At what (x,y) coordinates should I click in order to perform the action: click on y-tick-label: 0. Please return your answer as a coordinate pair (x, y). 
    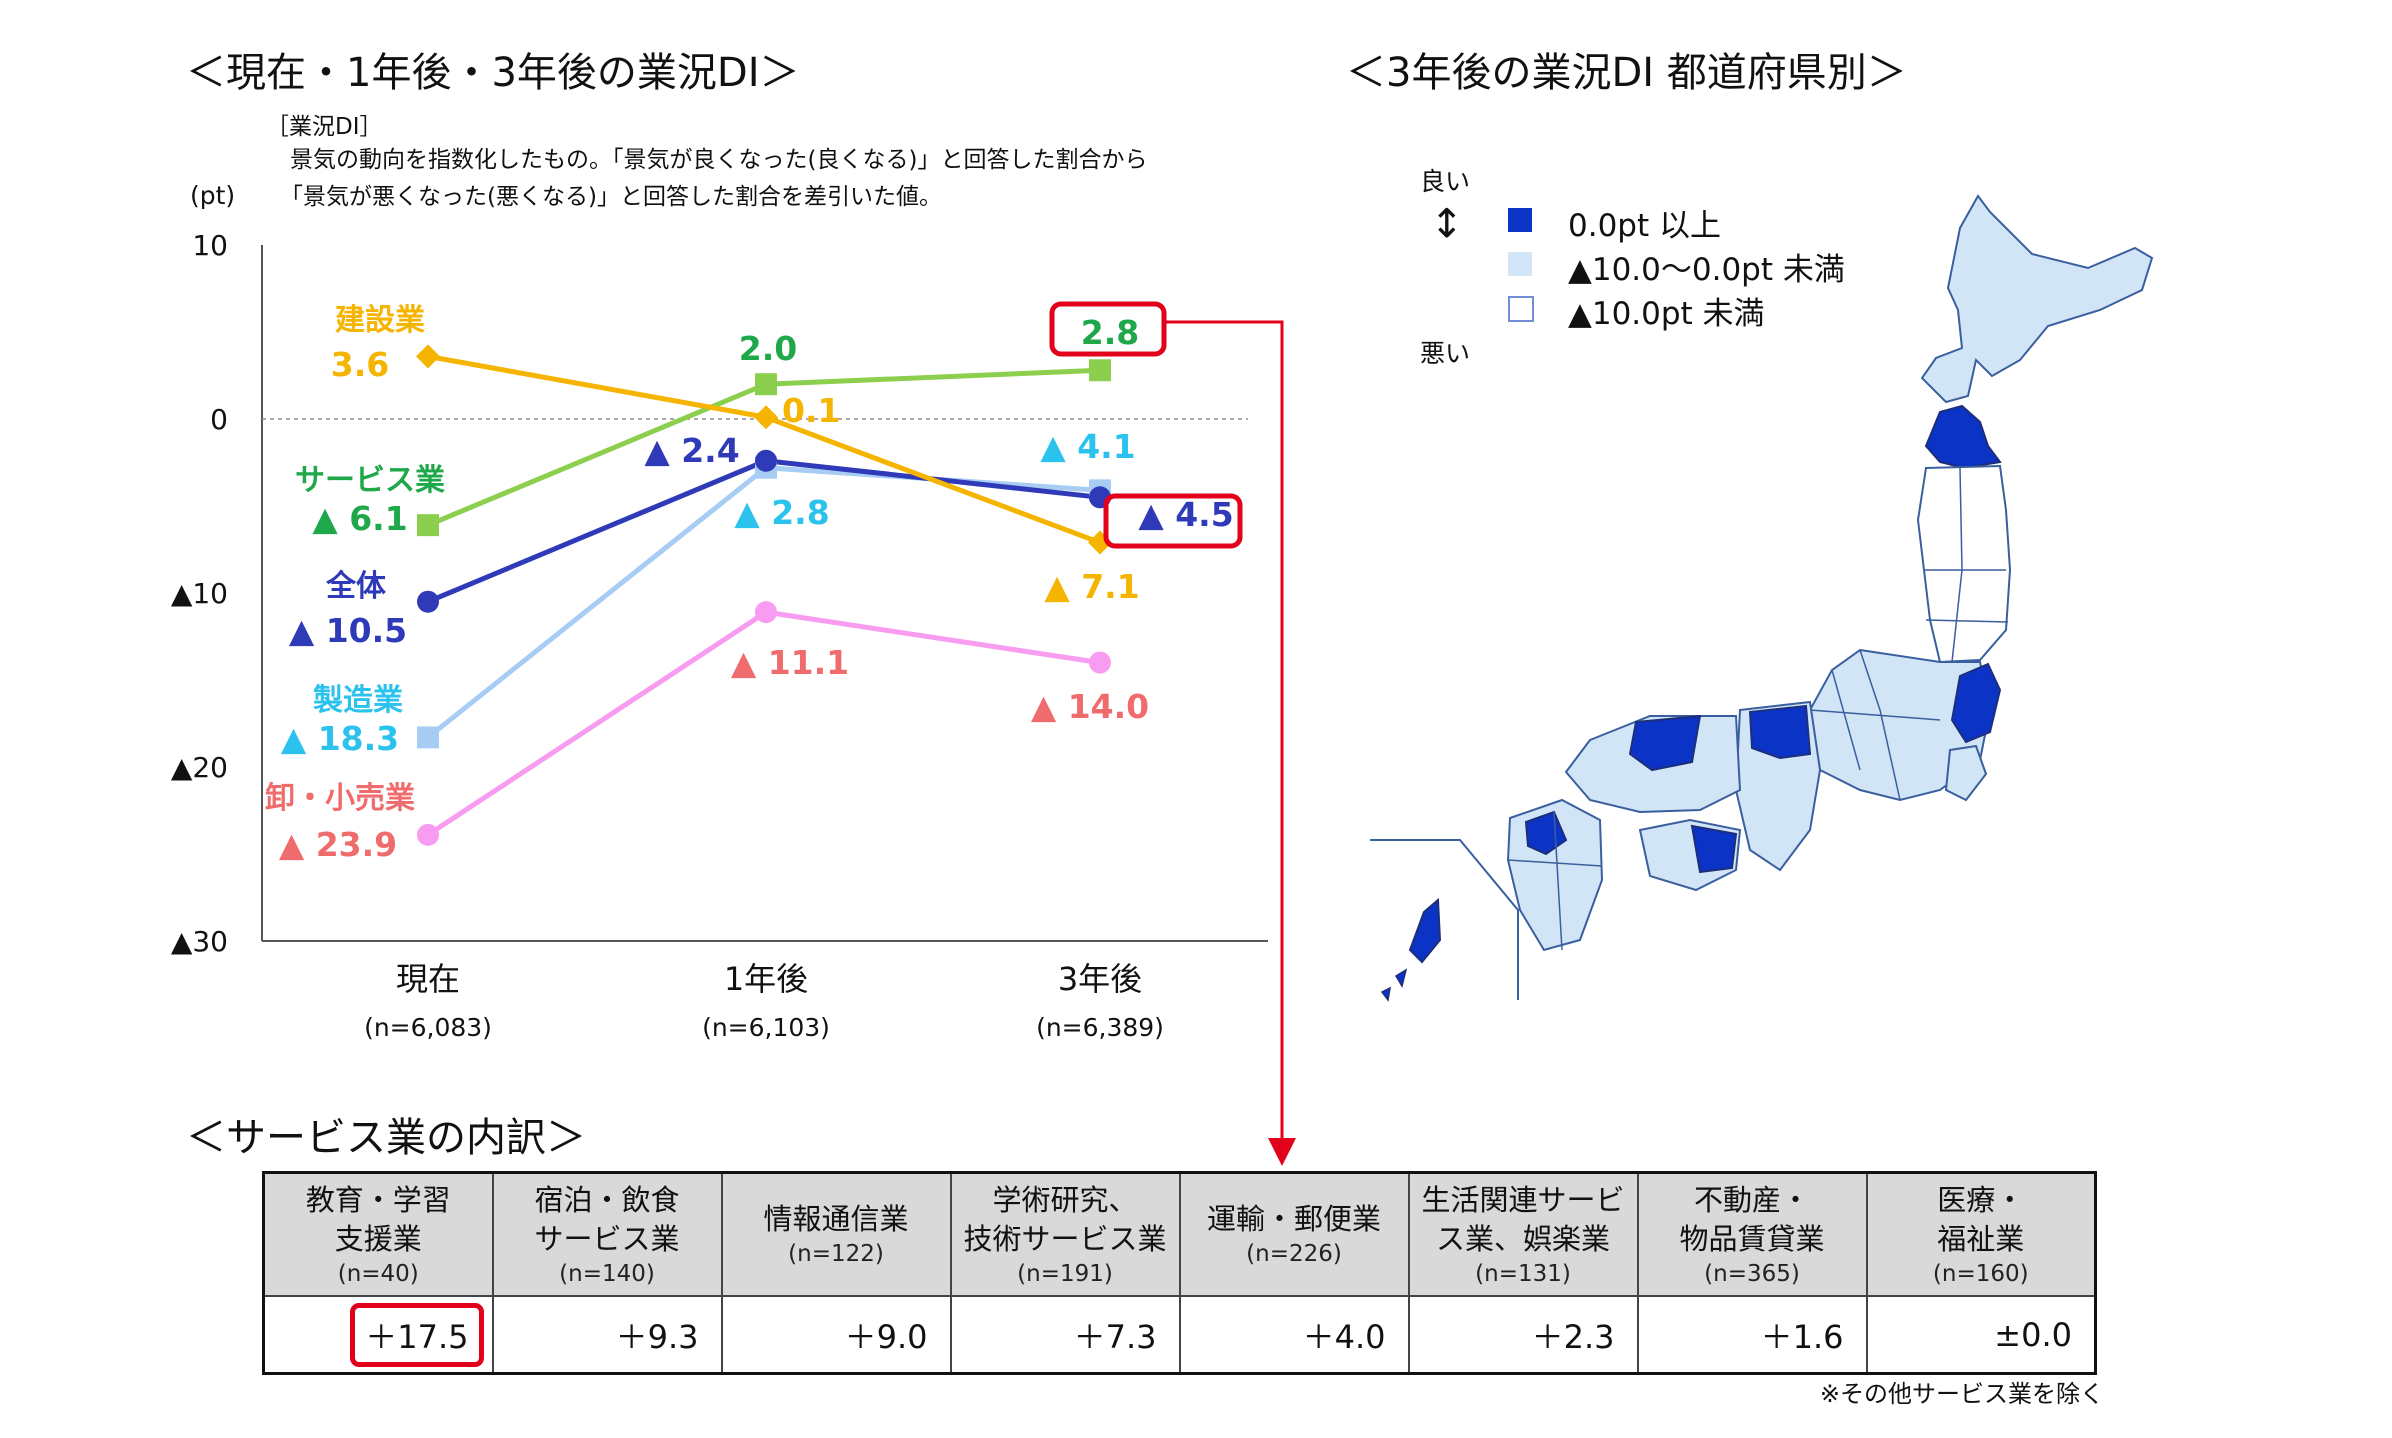
    Looking at the image, I should click on (219, 419).